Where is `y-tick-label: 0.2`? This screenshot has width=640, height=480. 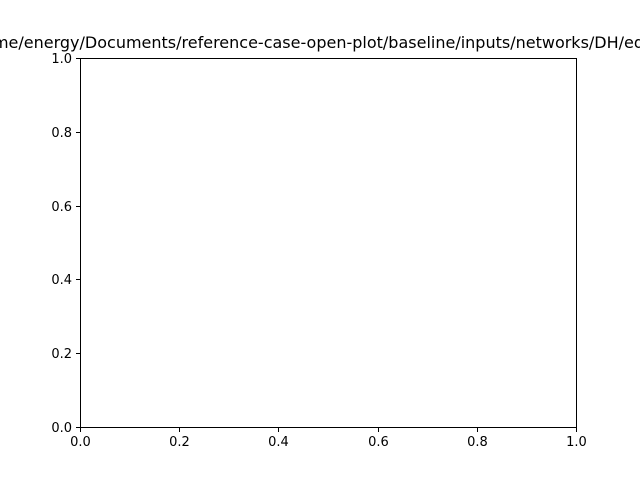
y-tick-label: 0.2 is located at coordinates (61, 354).